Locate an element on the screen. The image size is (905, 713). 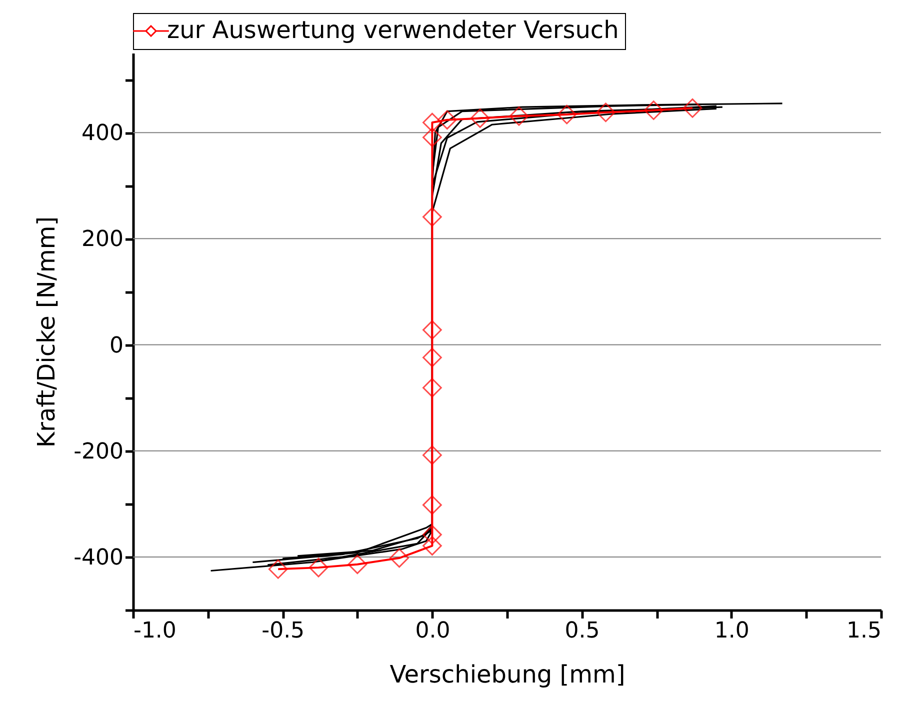
y-tick-label: -200 is located at coordinates (99, 451).